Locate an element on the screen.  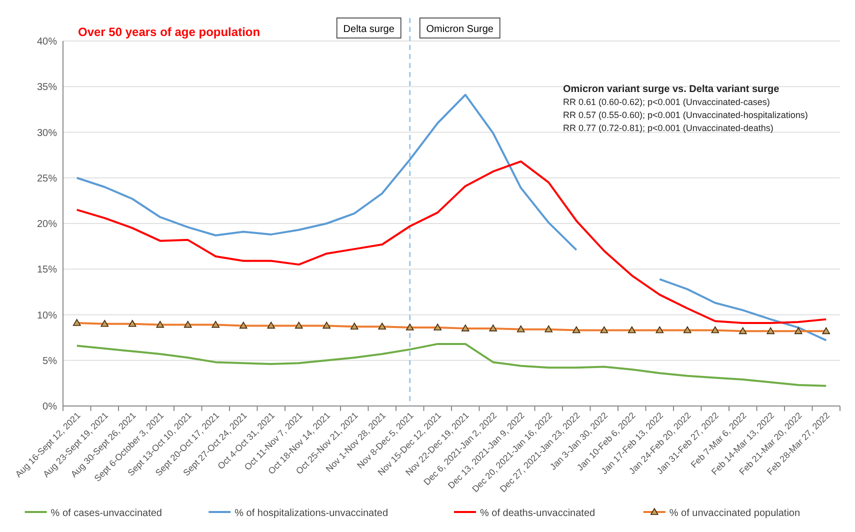
y-tick-label: 10% is located at coordinates (47, 316).